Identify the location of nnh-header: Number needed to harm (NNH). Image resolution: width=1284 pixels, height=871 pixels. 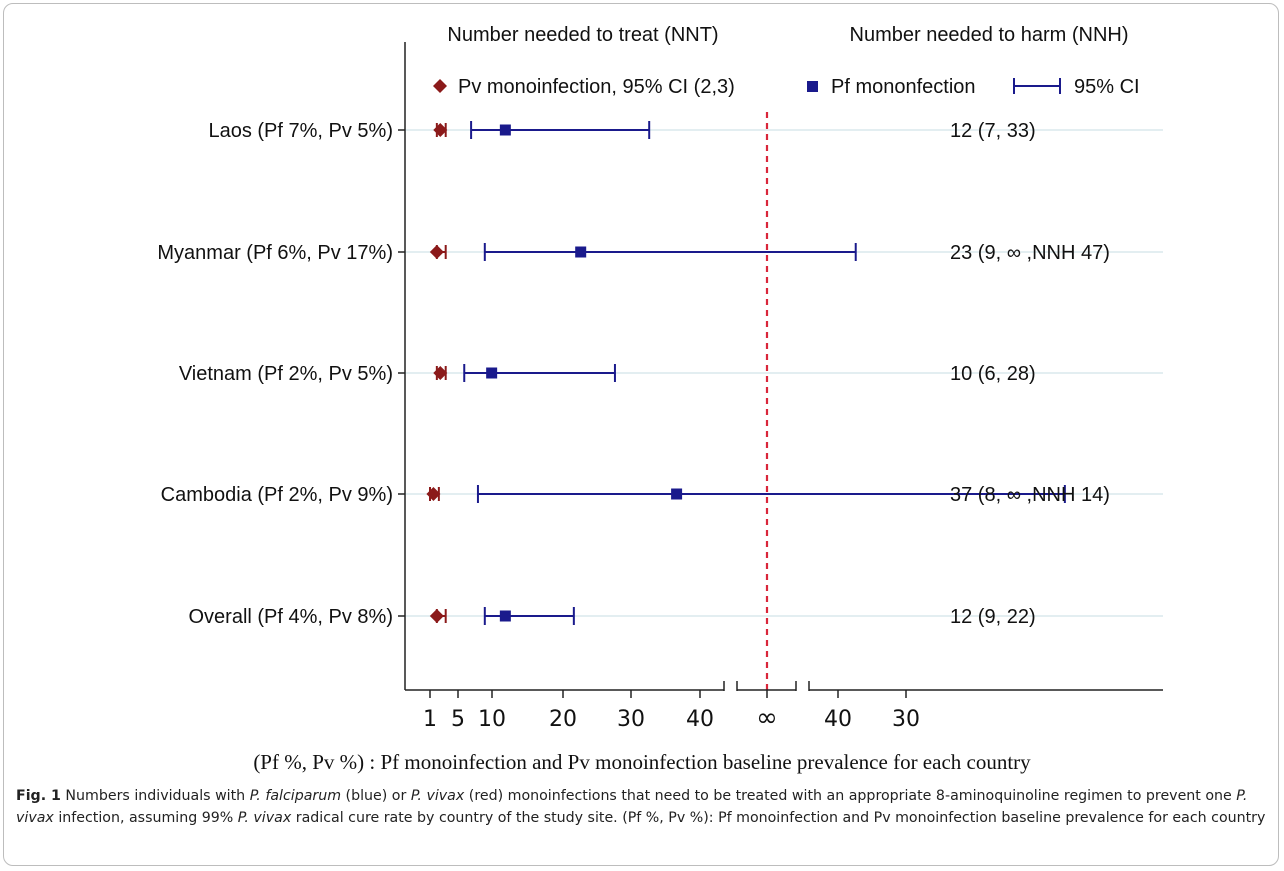
(989, 35).